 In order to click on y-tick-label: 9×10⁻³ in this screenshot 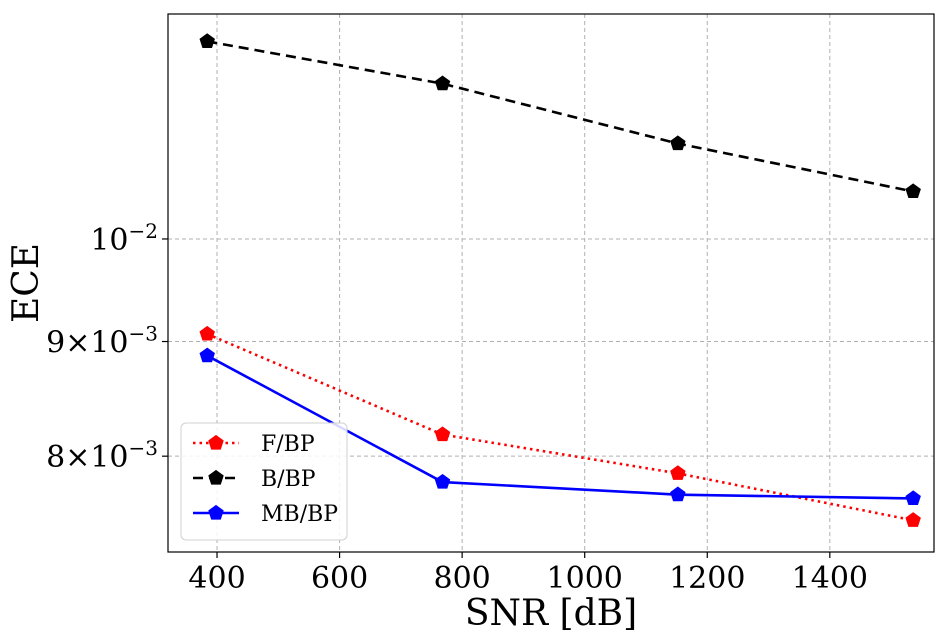, I will do `click(102, 341)`.